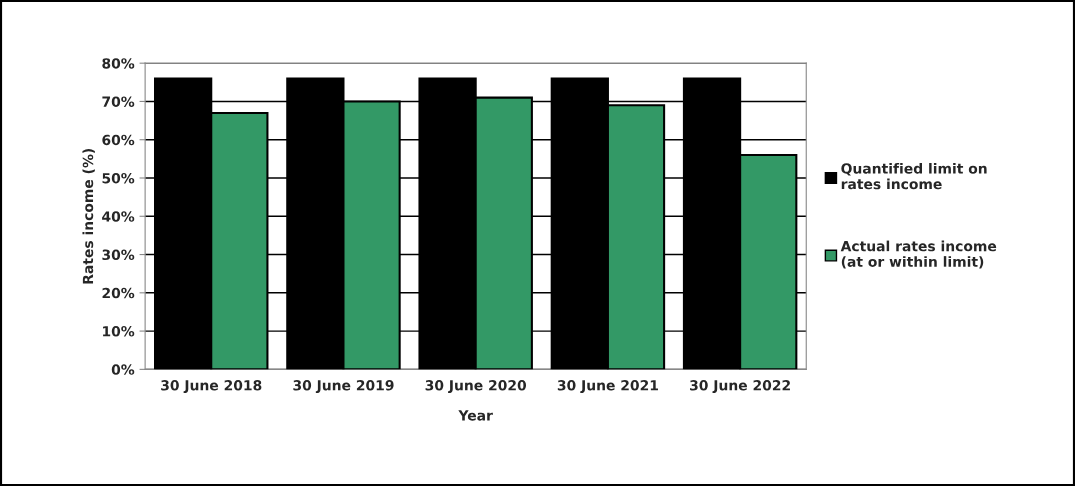  Describe the element at coordinates (119, 331) in the screenshot. I see `y-tick-label: 10%` at that location.